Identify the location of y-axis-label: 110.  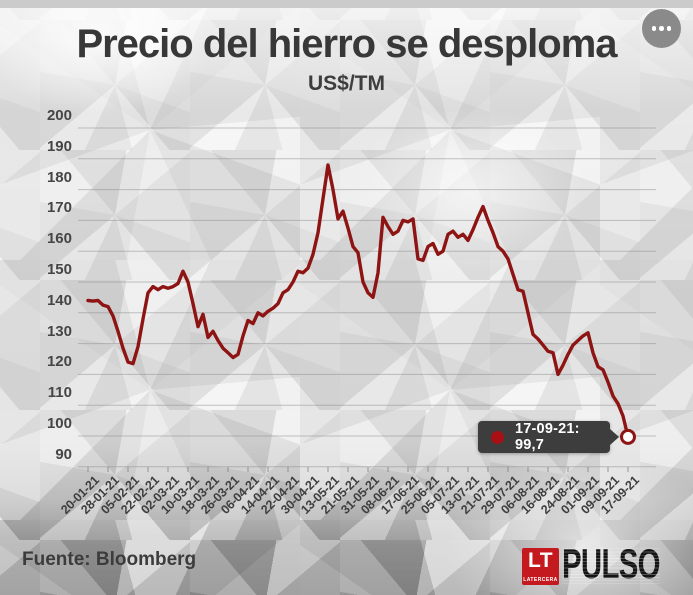
(59, 393).